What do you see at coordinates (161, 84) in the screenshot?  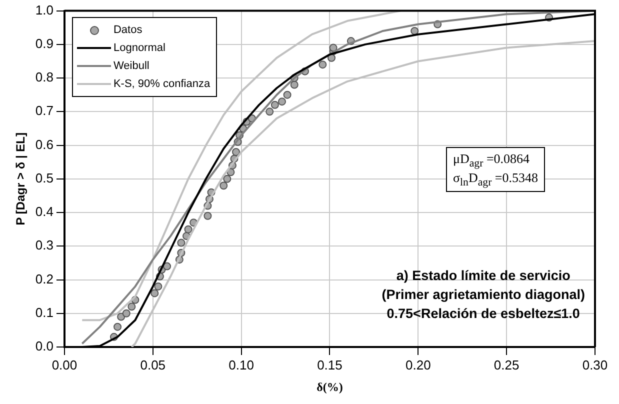 I see `legend-label: K-S, 90% confianza` at bounding box center [161, 84].